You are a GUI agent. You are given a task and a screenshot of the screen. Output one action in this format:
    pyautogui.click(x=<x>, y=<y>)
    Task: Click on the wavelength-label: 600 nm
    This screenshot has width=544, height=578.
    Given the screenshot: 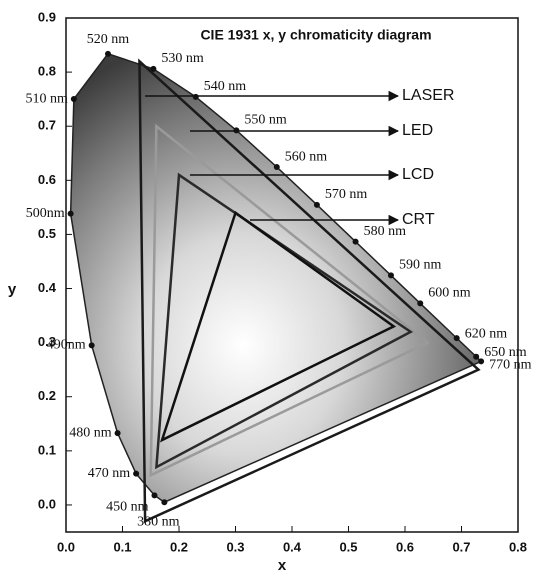 What is the action you would take?
    pyautogui.click(x=449, y=293)
    